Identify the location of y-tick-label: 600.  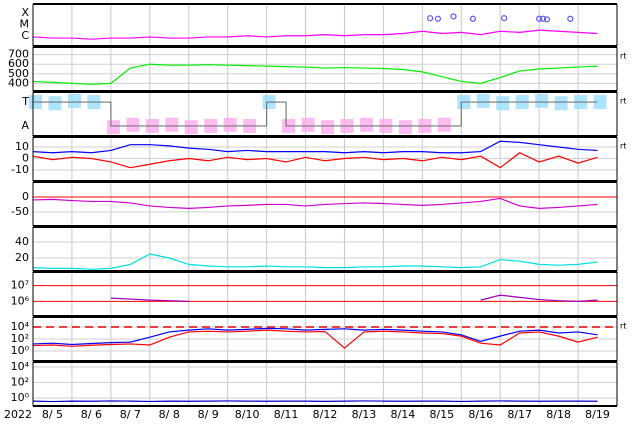
(18, 63).